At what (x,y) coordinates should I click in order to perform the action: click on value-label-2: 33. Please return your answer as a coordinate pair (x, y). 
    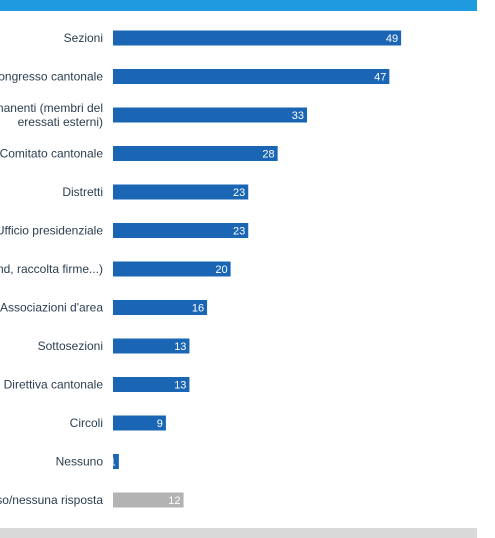
    Looking at the image, I should click on (298, 116).